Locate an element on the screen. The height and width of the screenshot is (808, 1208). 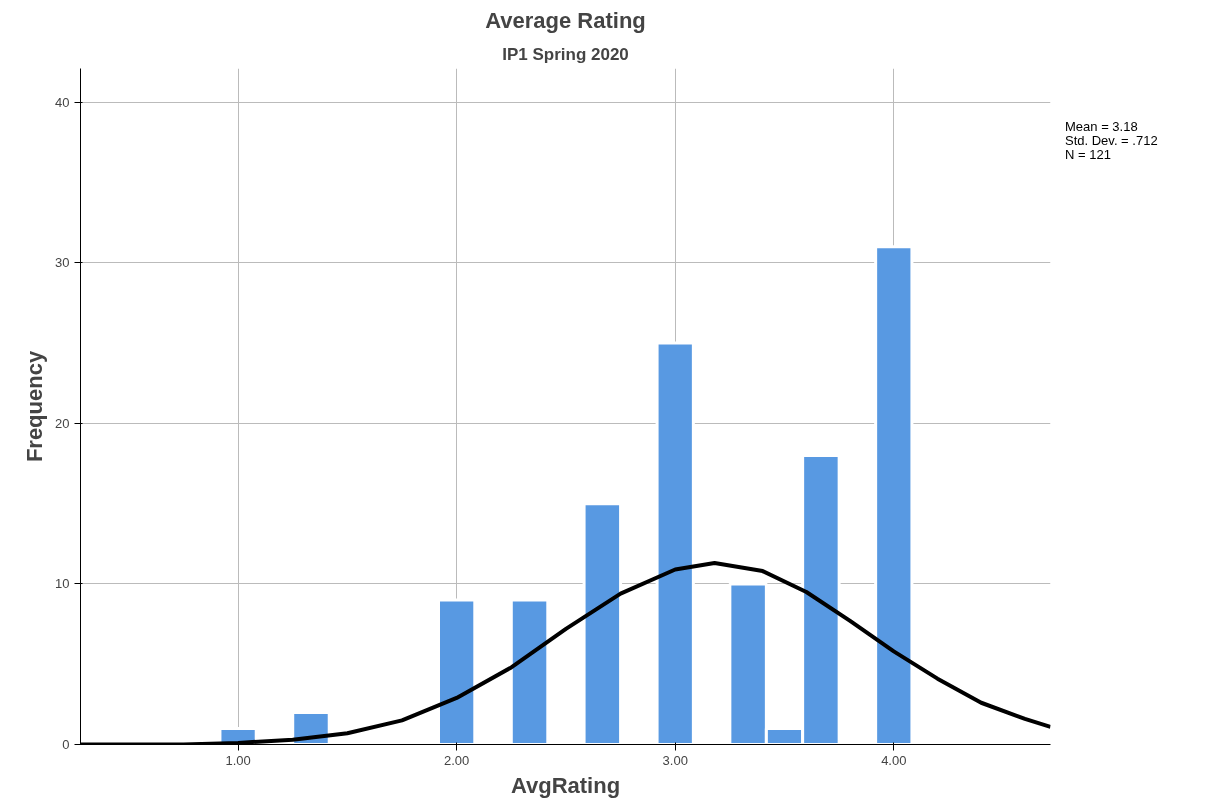
y-tick-label: 20 is located at coordinates (62, 423).